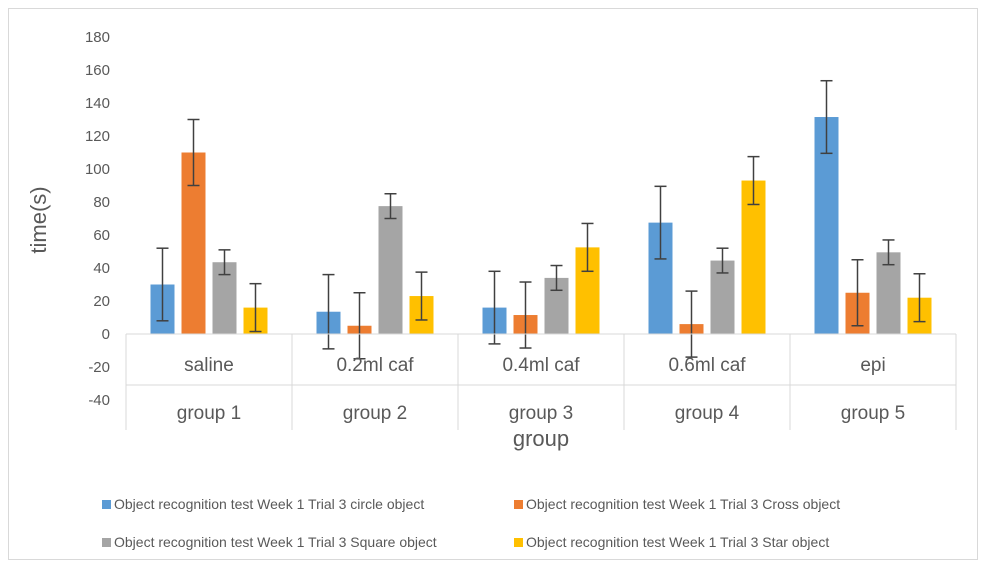 This screenshot has width=988, height=568. I want to click on y-tick-label: 60, so click(101, 235).